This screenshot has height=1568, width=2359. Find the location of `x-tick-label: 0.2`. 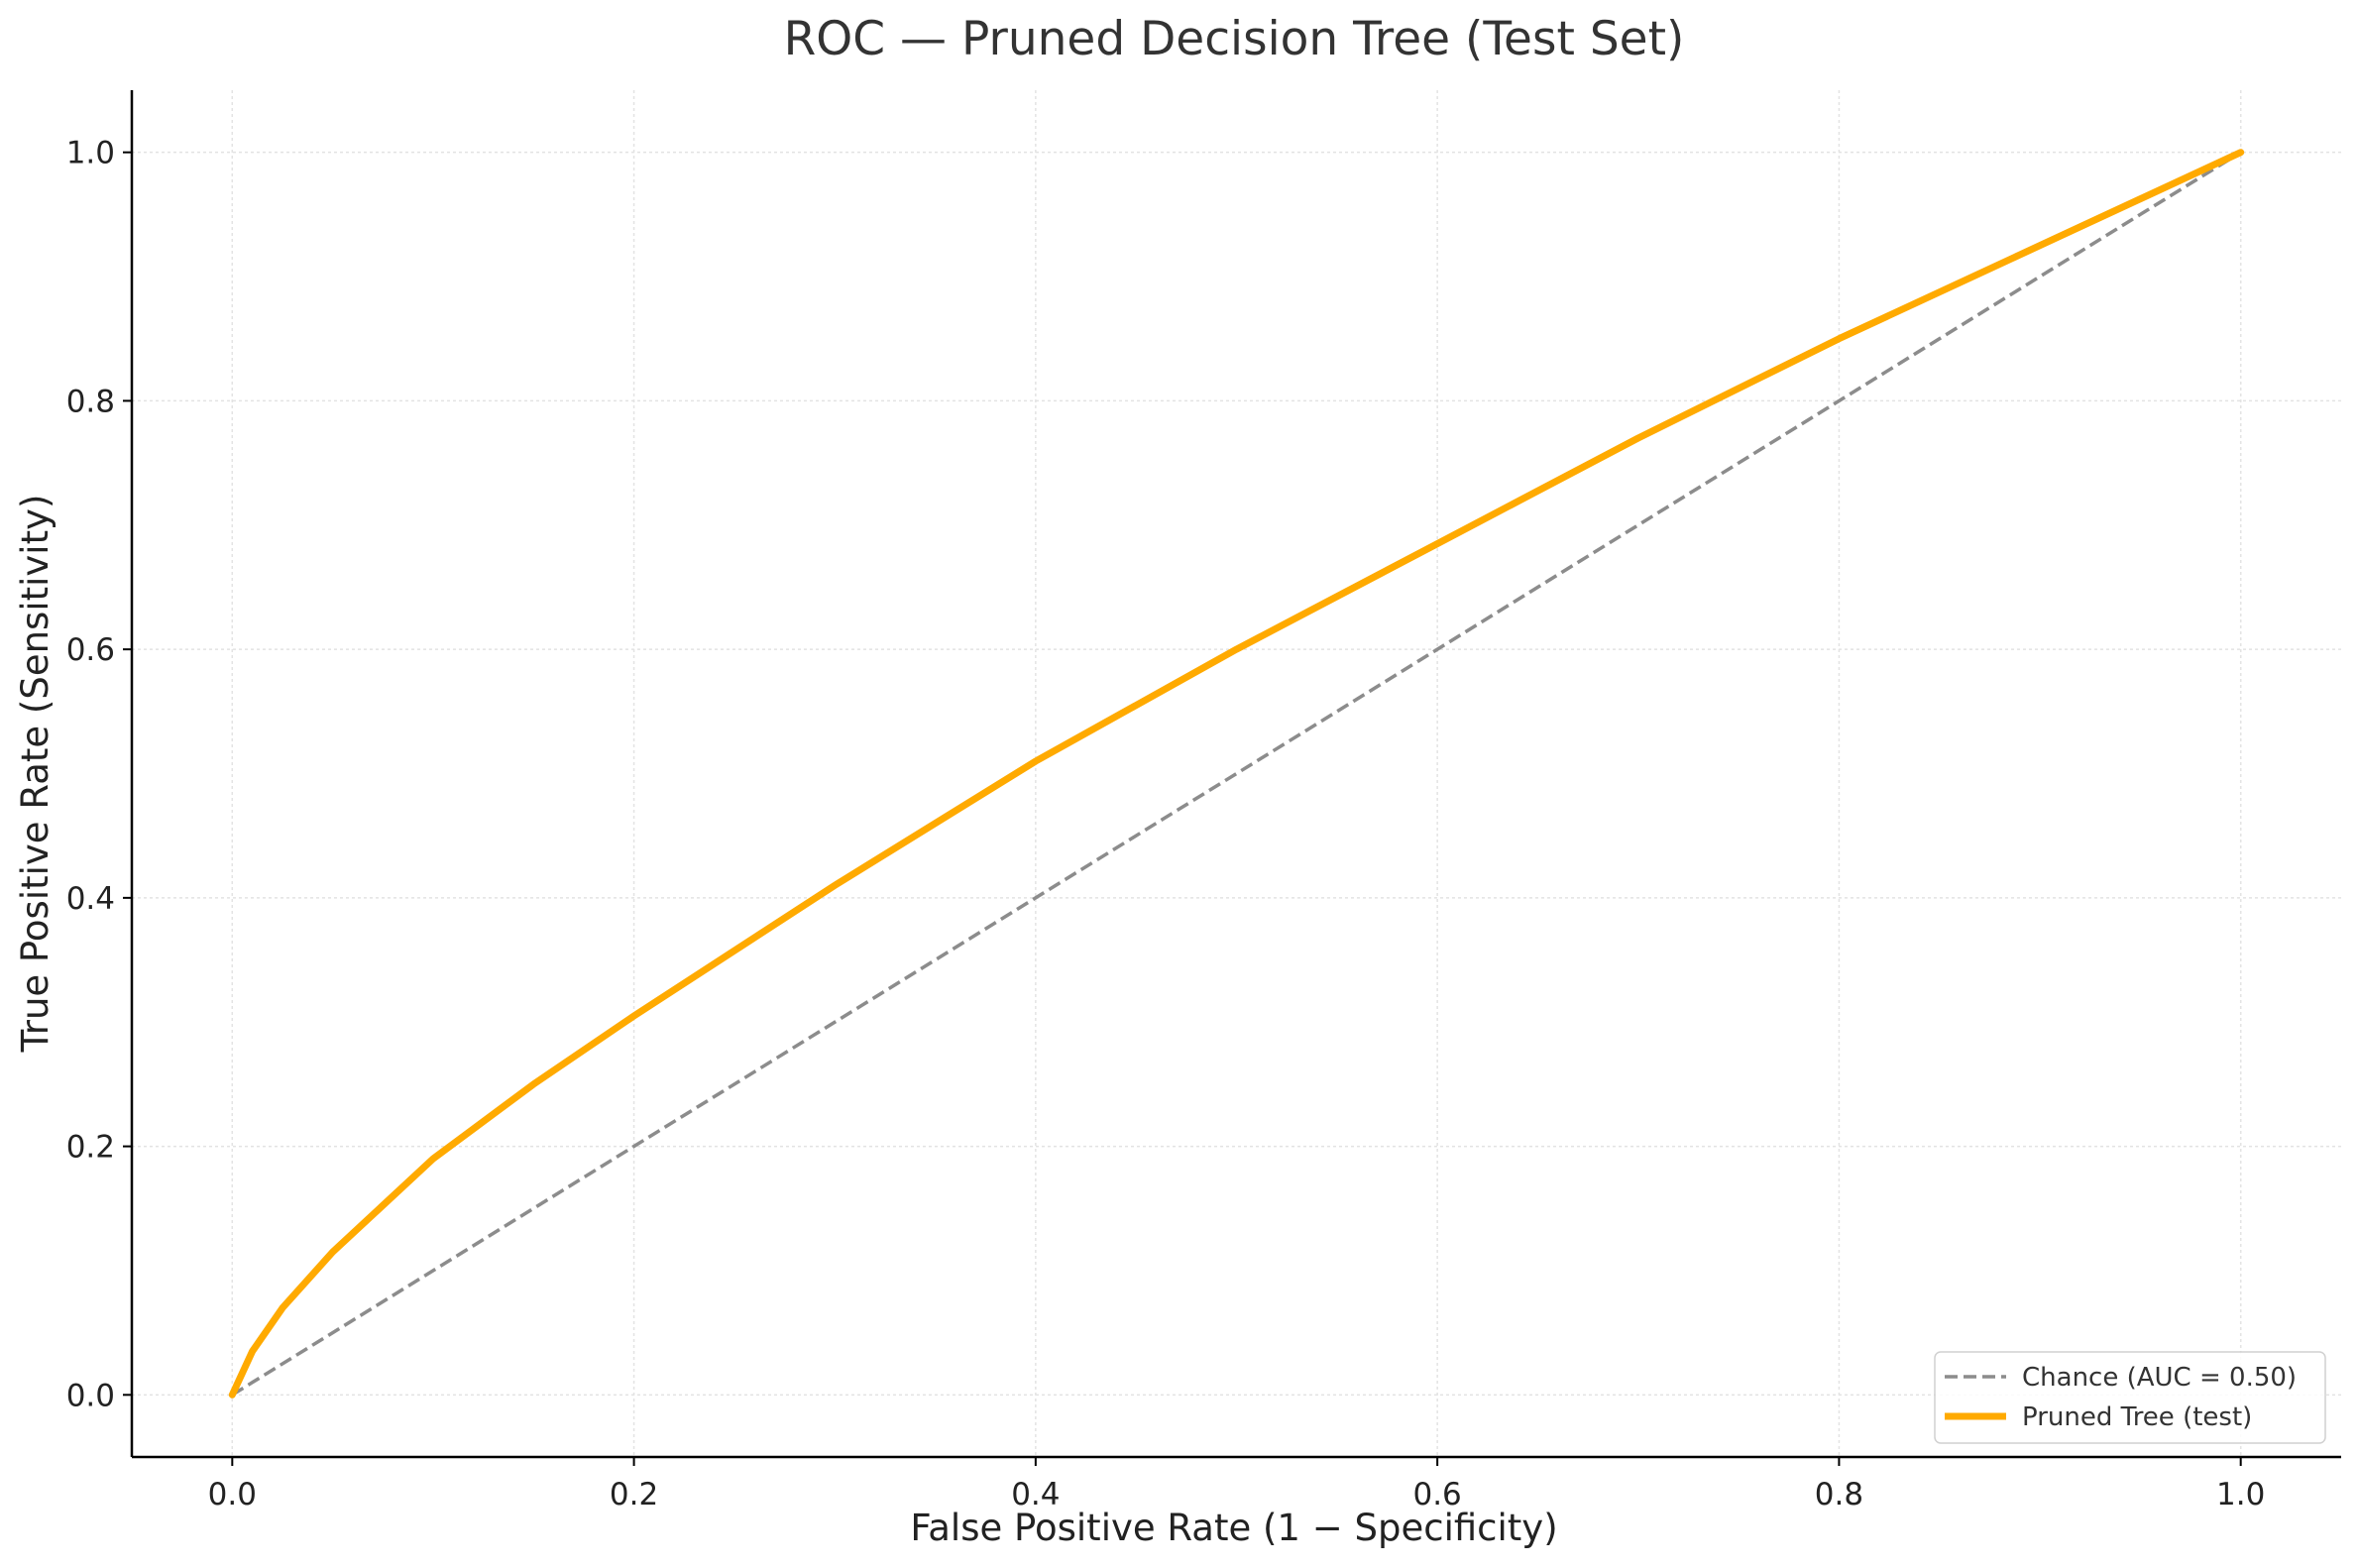

x-tick-label: 0.2 is located at coordinates (634, 1494).